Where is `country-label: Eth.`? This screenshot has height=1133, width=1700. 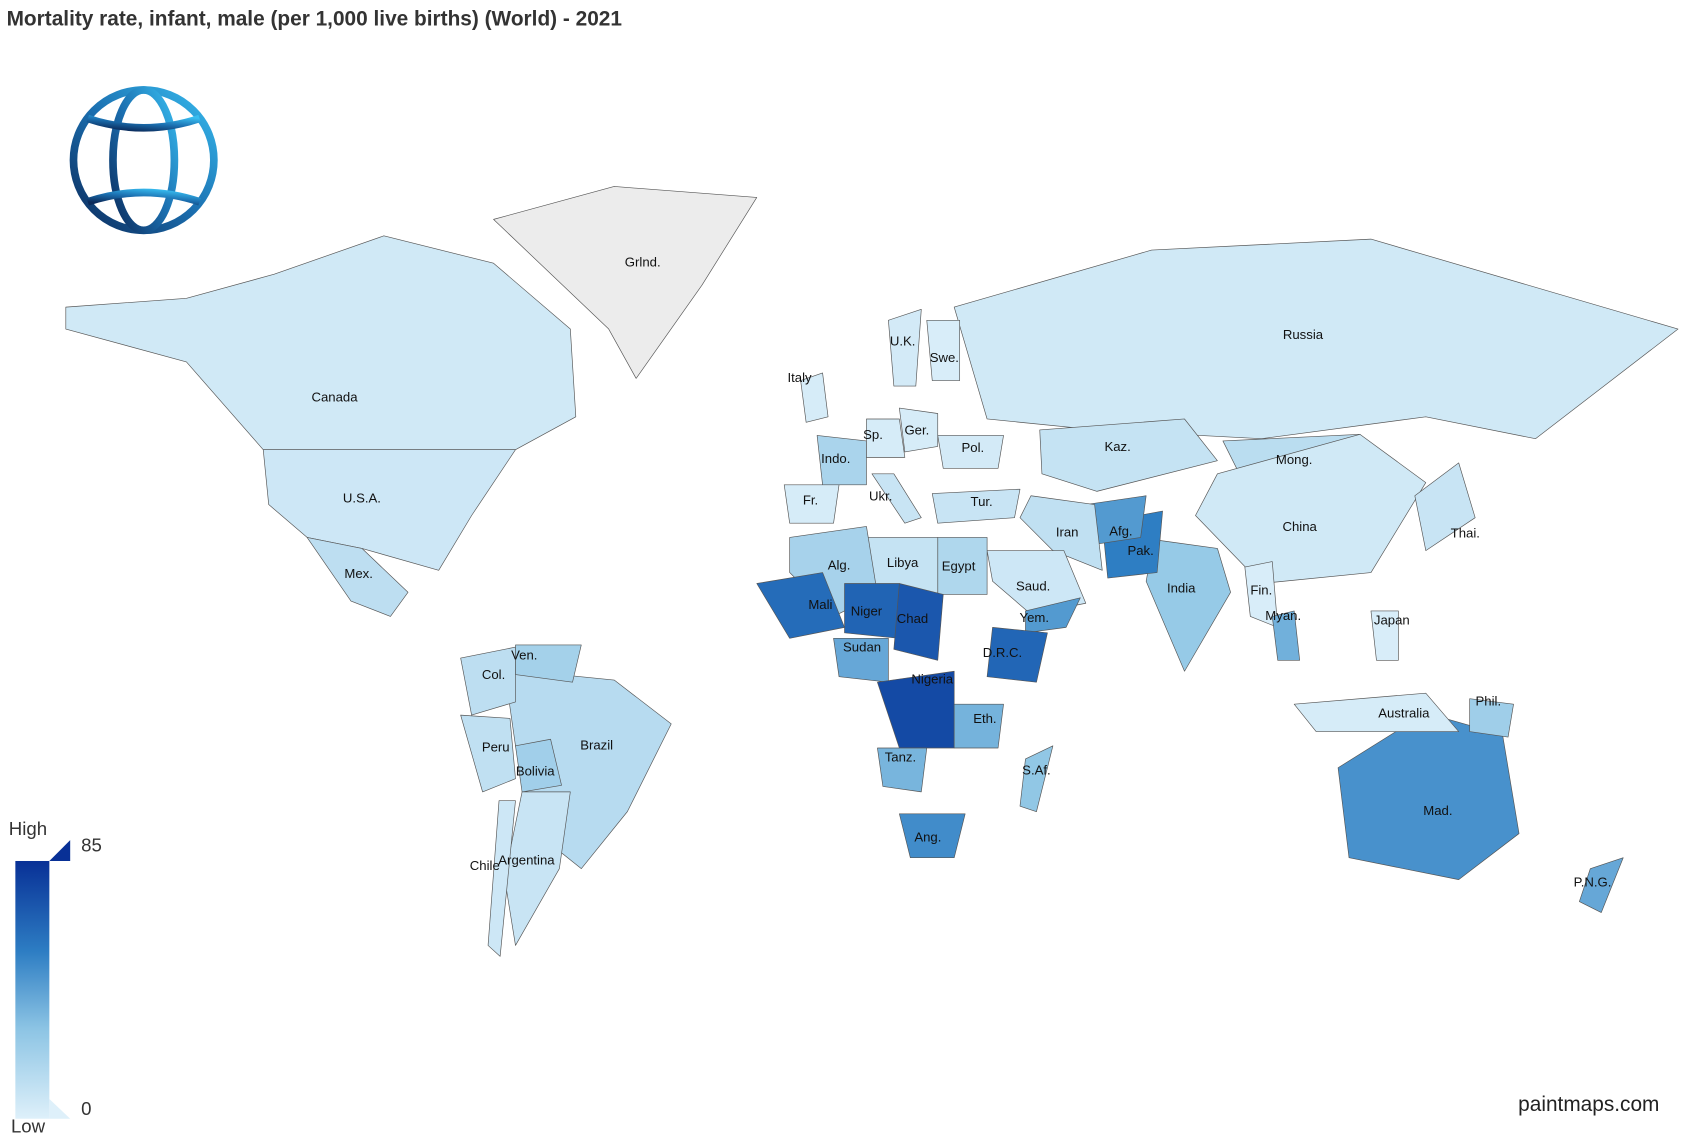
country-label: Eth. is located at coordinates (984, 718).